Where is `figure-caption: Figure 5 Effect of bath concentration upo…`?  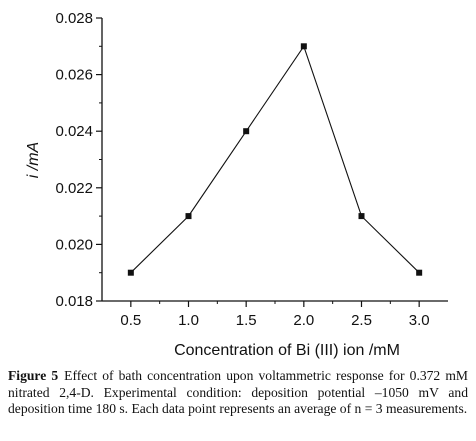 figure-caption: Figure 5 Effect of bath concentration upo… is located at coordinates (238, 393).